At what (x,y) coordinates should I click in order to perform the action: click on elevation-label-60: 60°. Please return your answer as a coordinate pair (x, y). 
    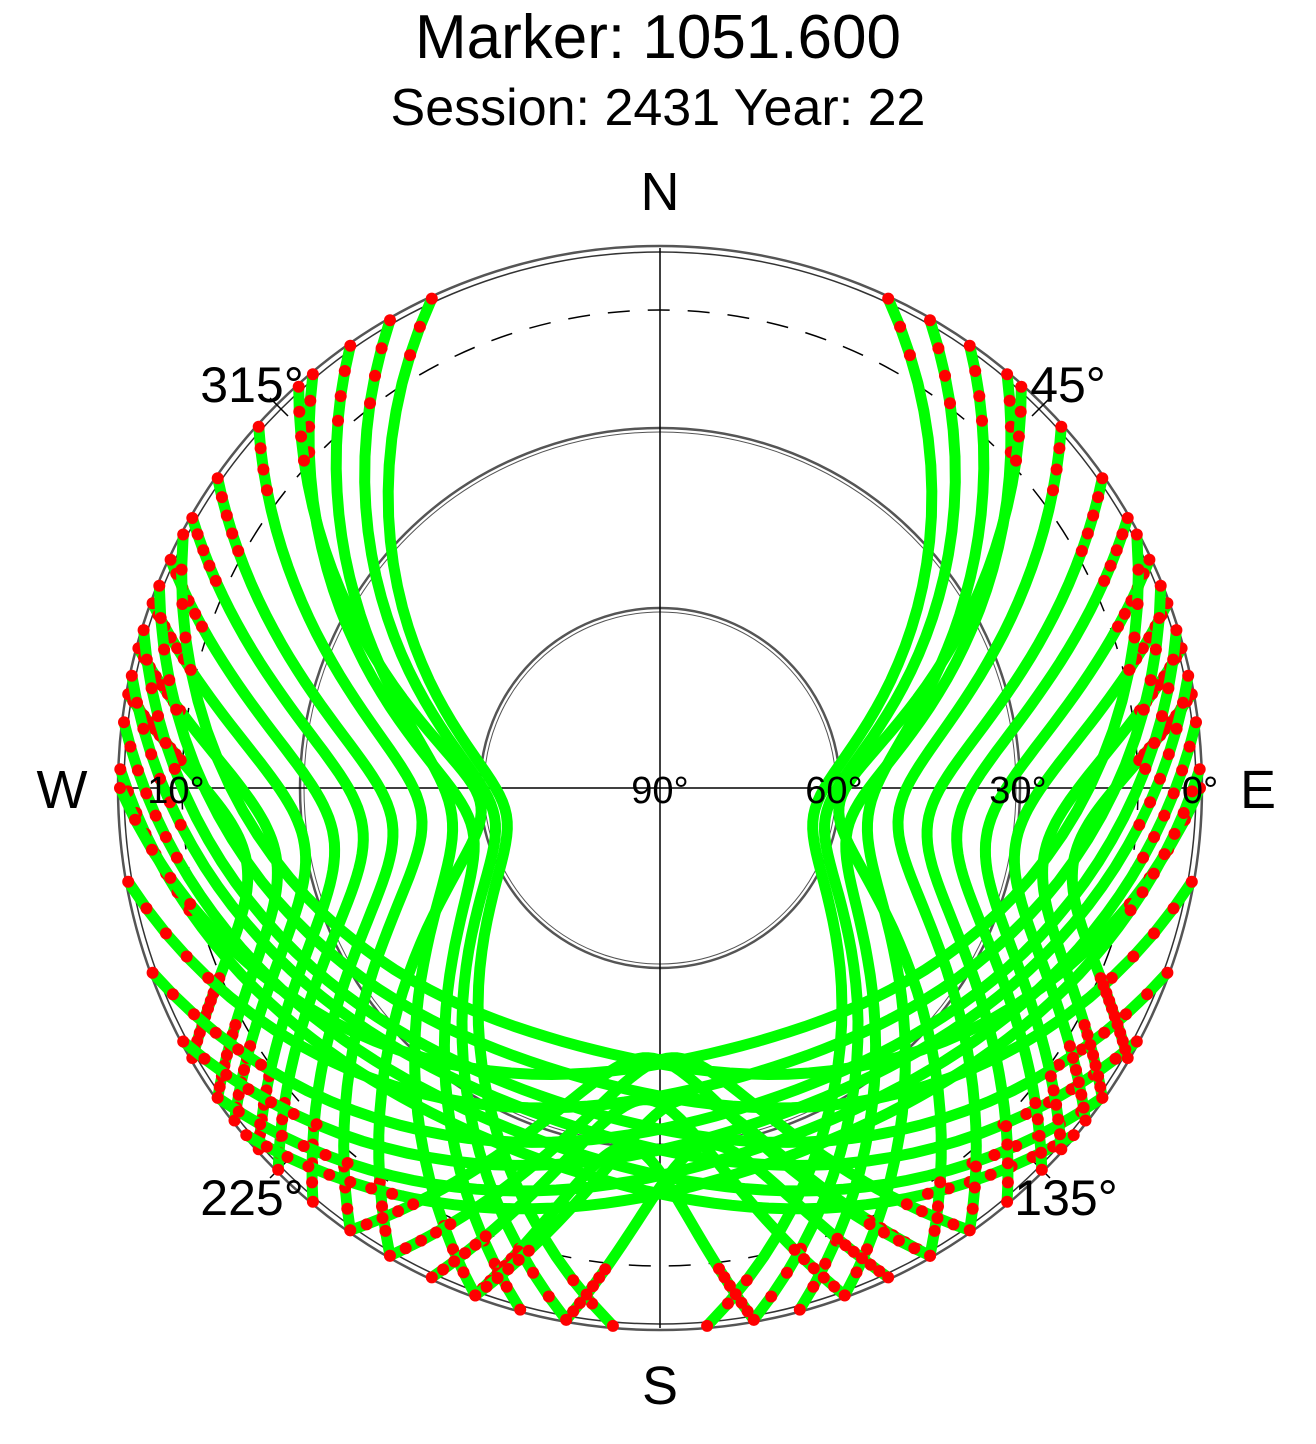
    Looking at the image, I should click on (833, 791).